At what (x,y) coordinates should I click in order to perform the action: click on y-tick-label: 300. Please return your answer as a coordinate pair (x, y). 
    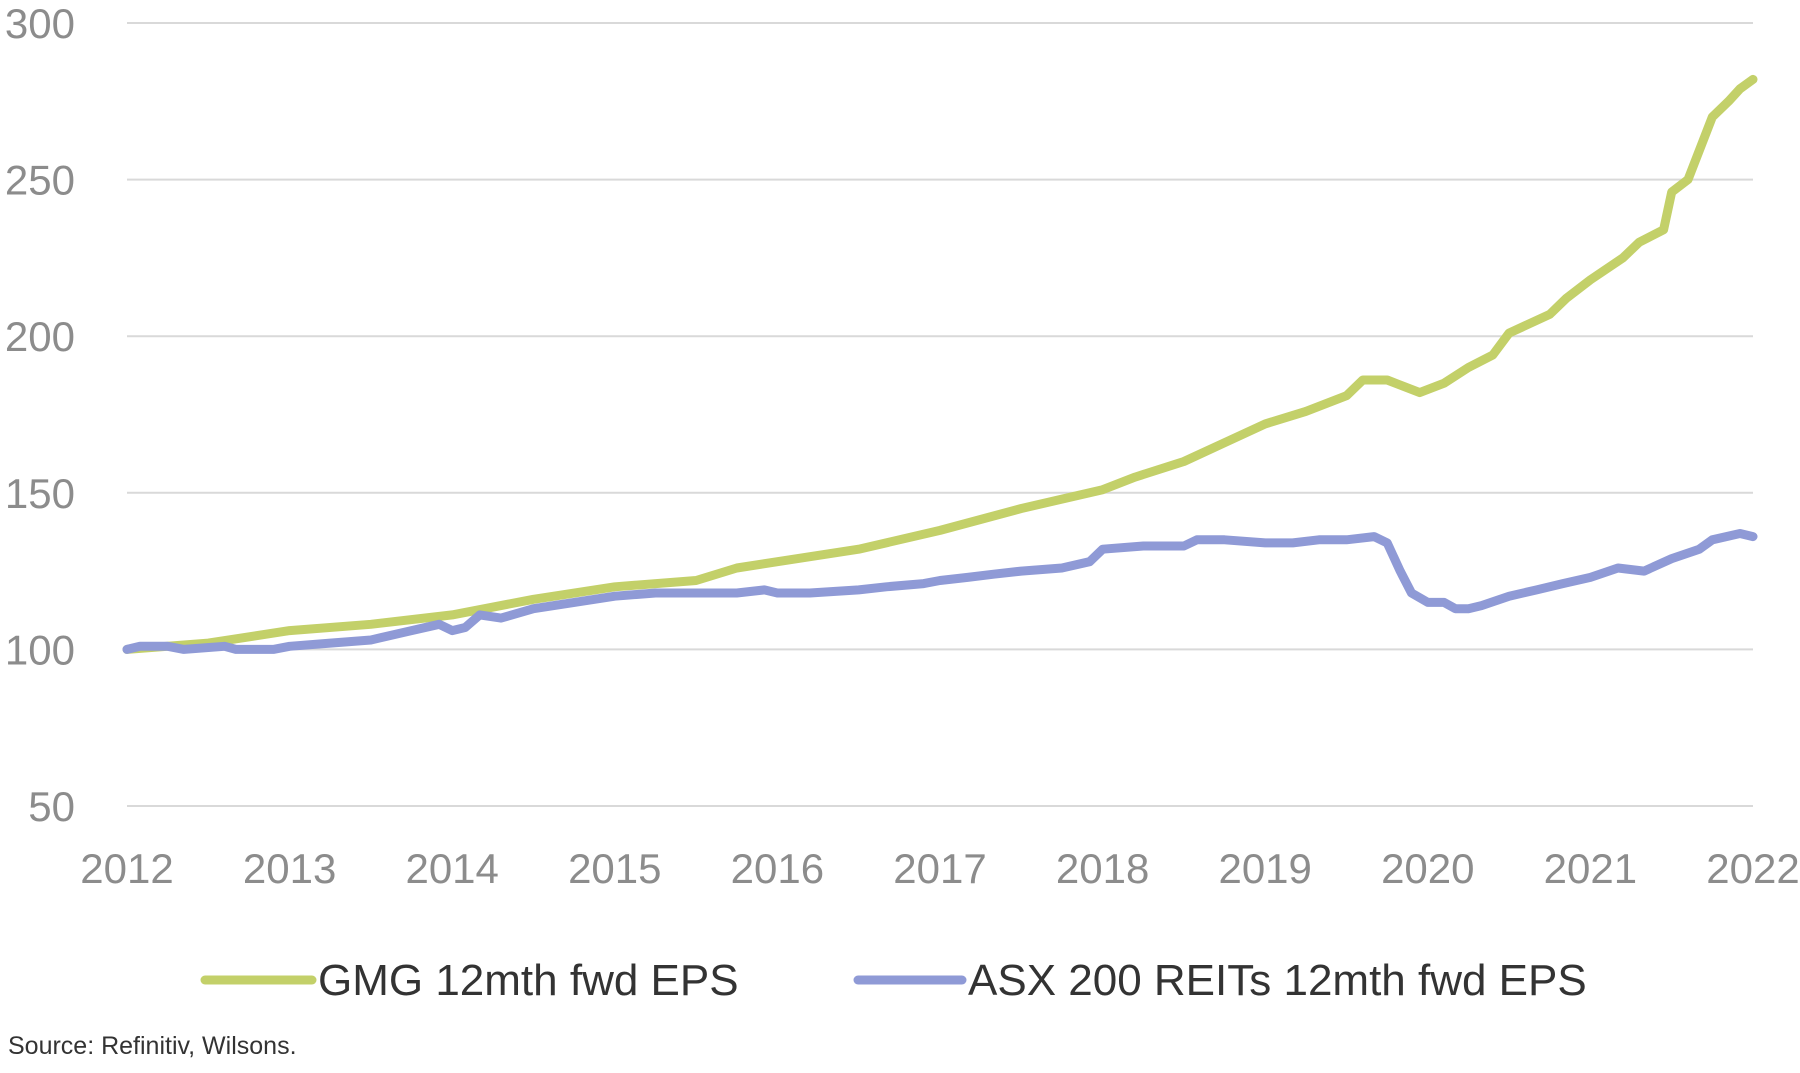
    Looking at the image, I should click on (40, 23).